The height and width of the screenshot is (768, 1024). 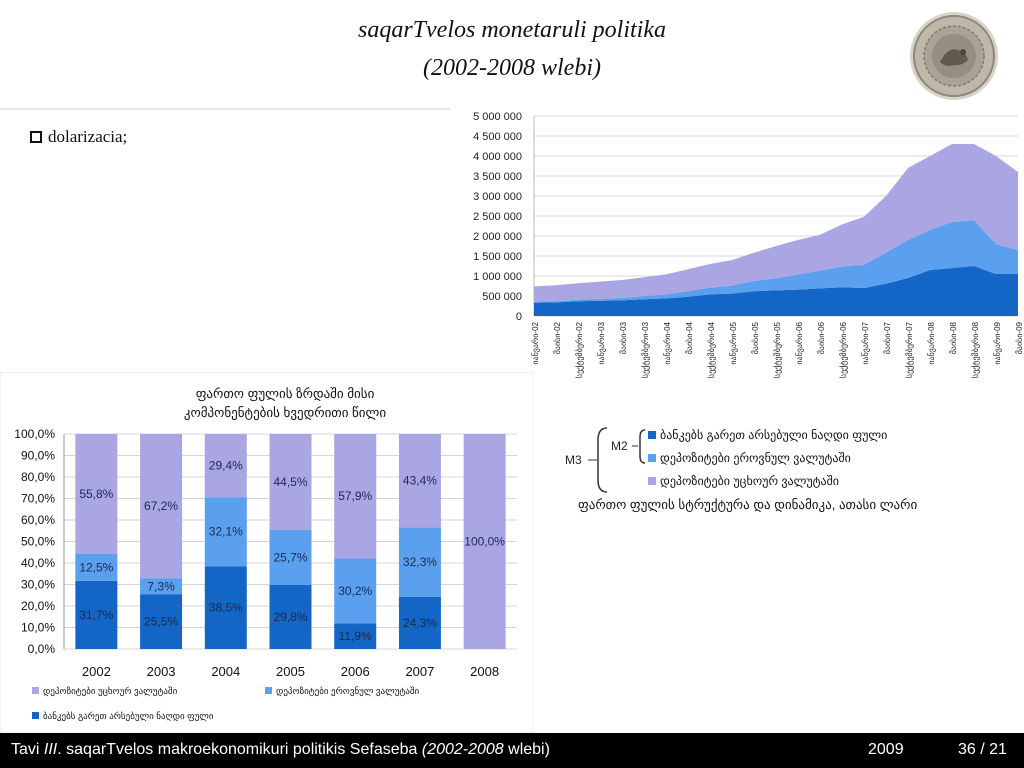 I want to click on bar-data-label: 11,9%, so click(x=355, y=636).